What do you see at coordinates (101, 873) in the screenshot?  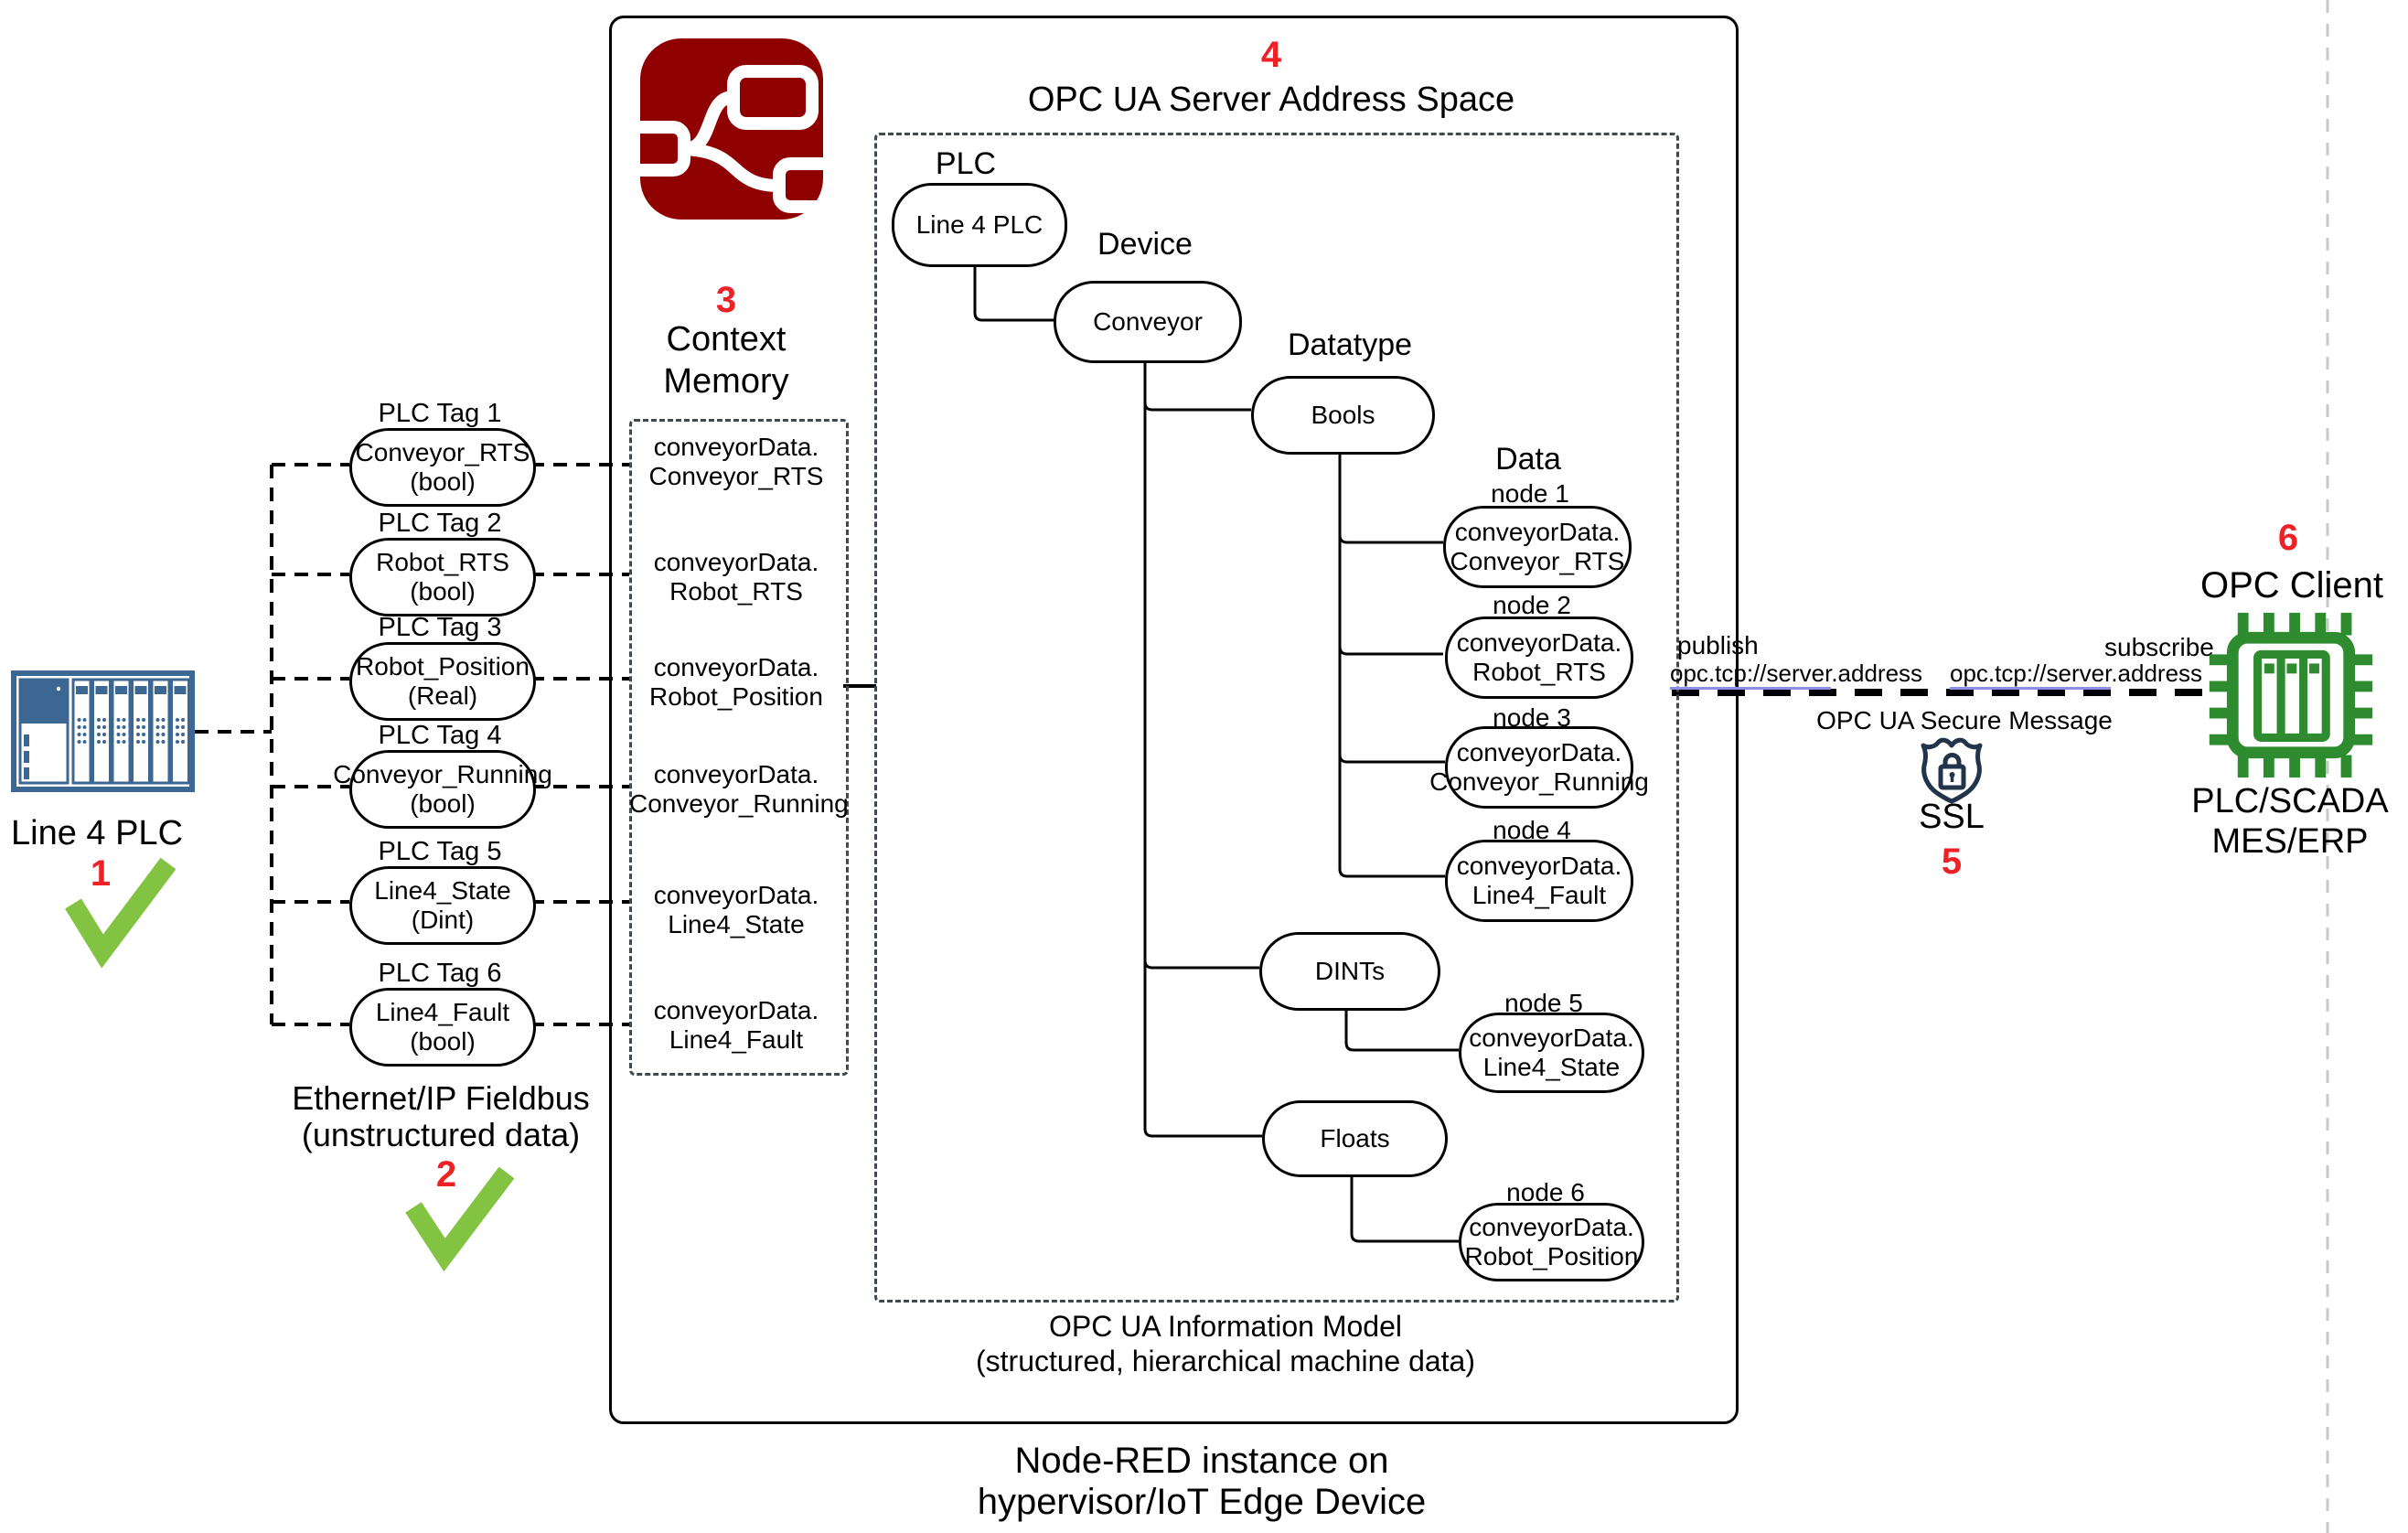 I see `step-number-1: 1` at bounding box center [101, 873].